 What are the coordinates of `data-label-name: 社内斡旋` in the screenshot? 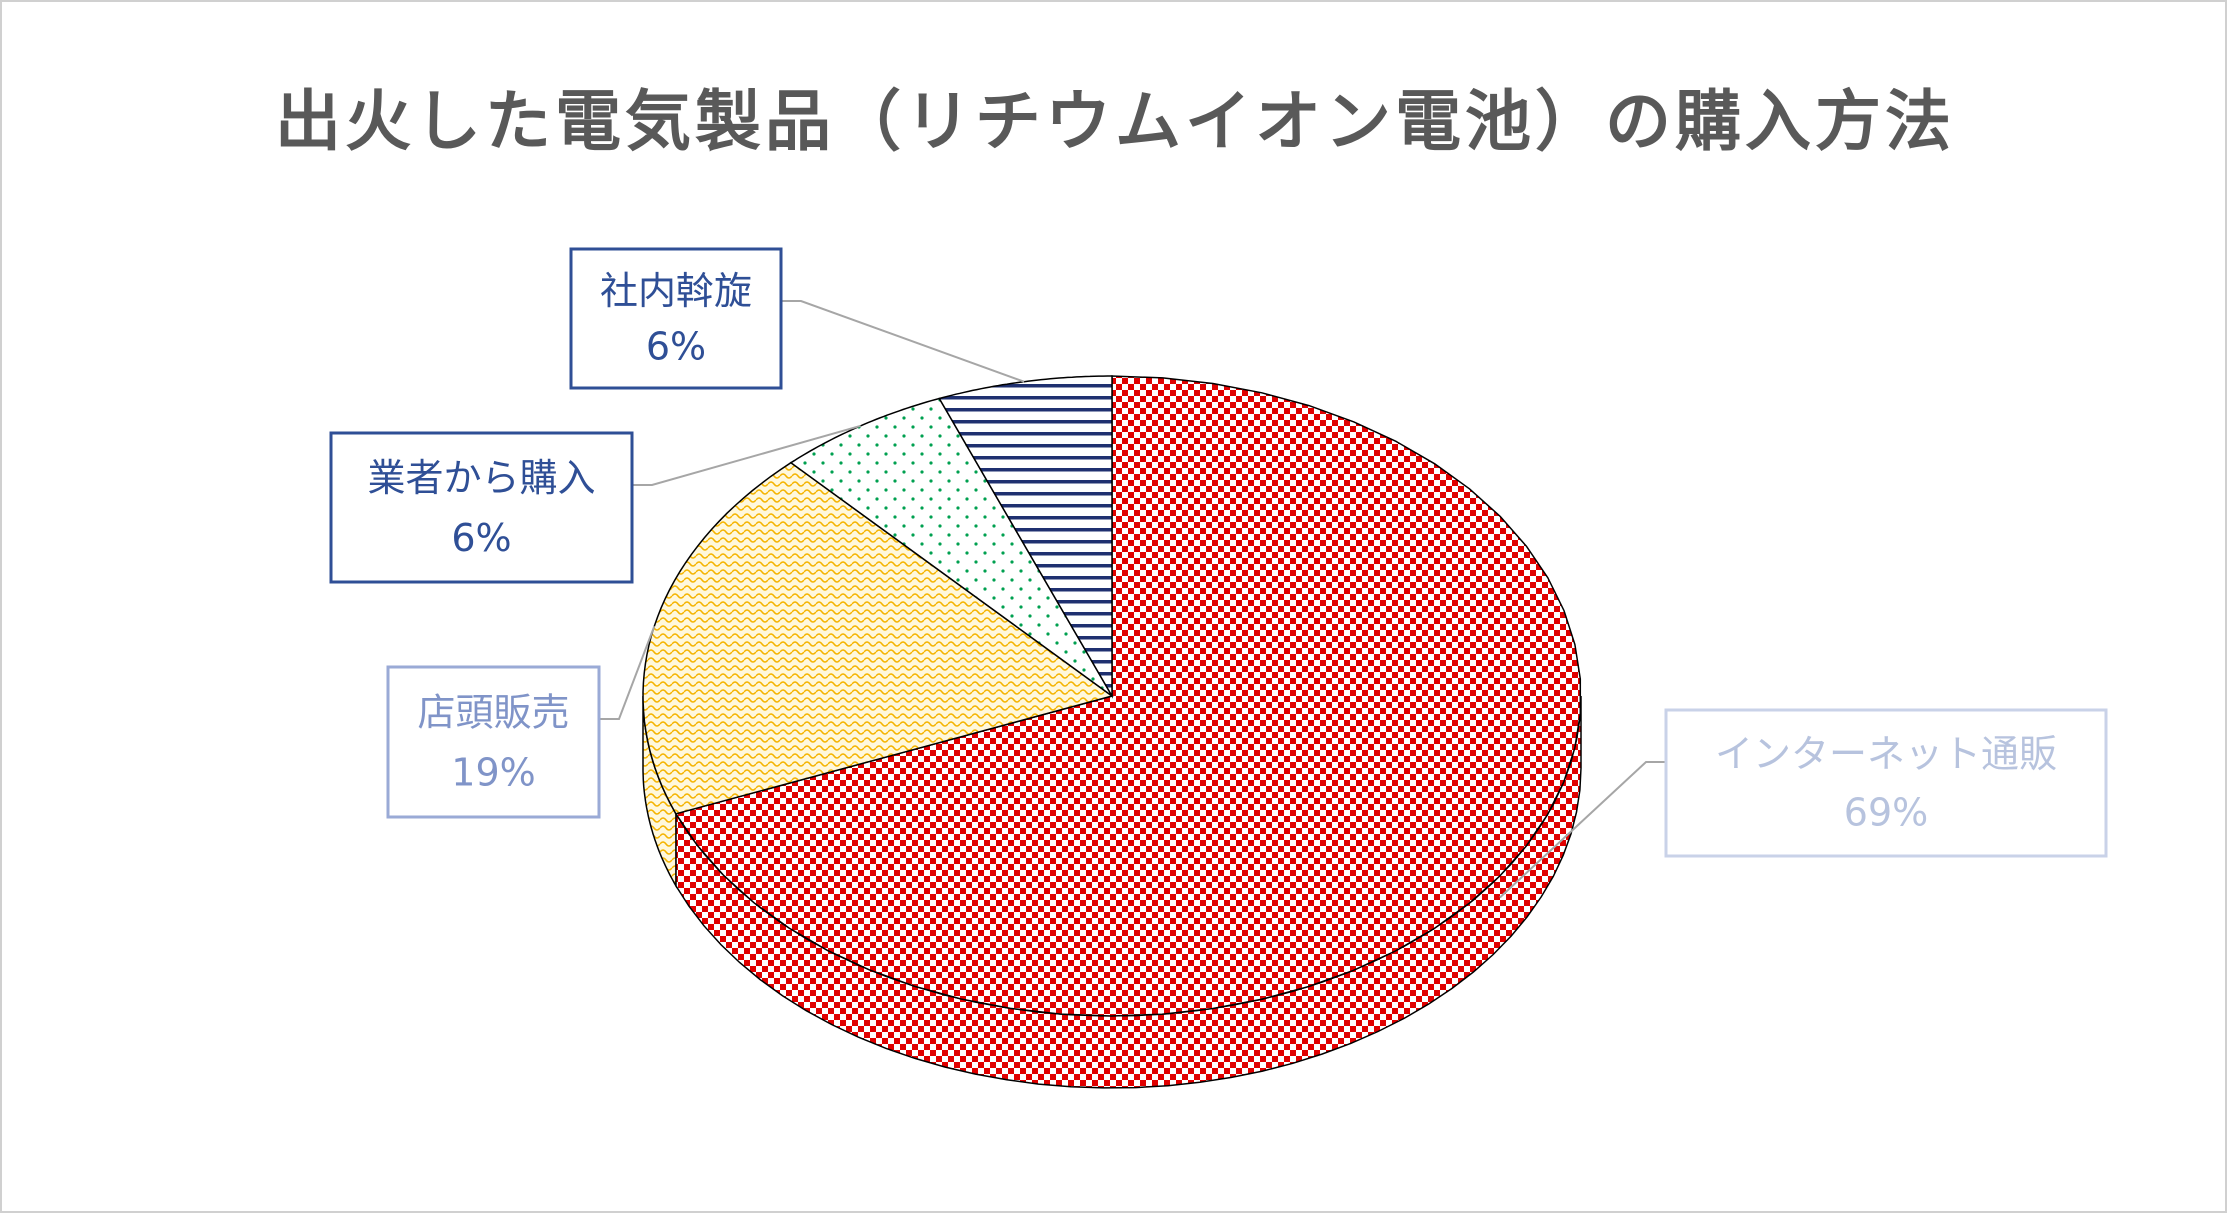 It's located at (676, 291).